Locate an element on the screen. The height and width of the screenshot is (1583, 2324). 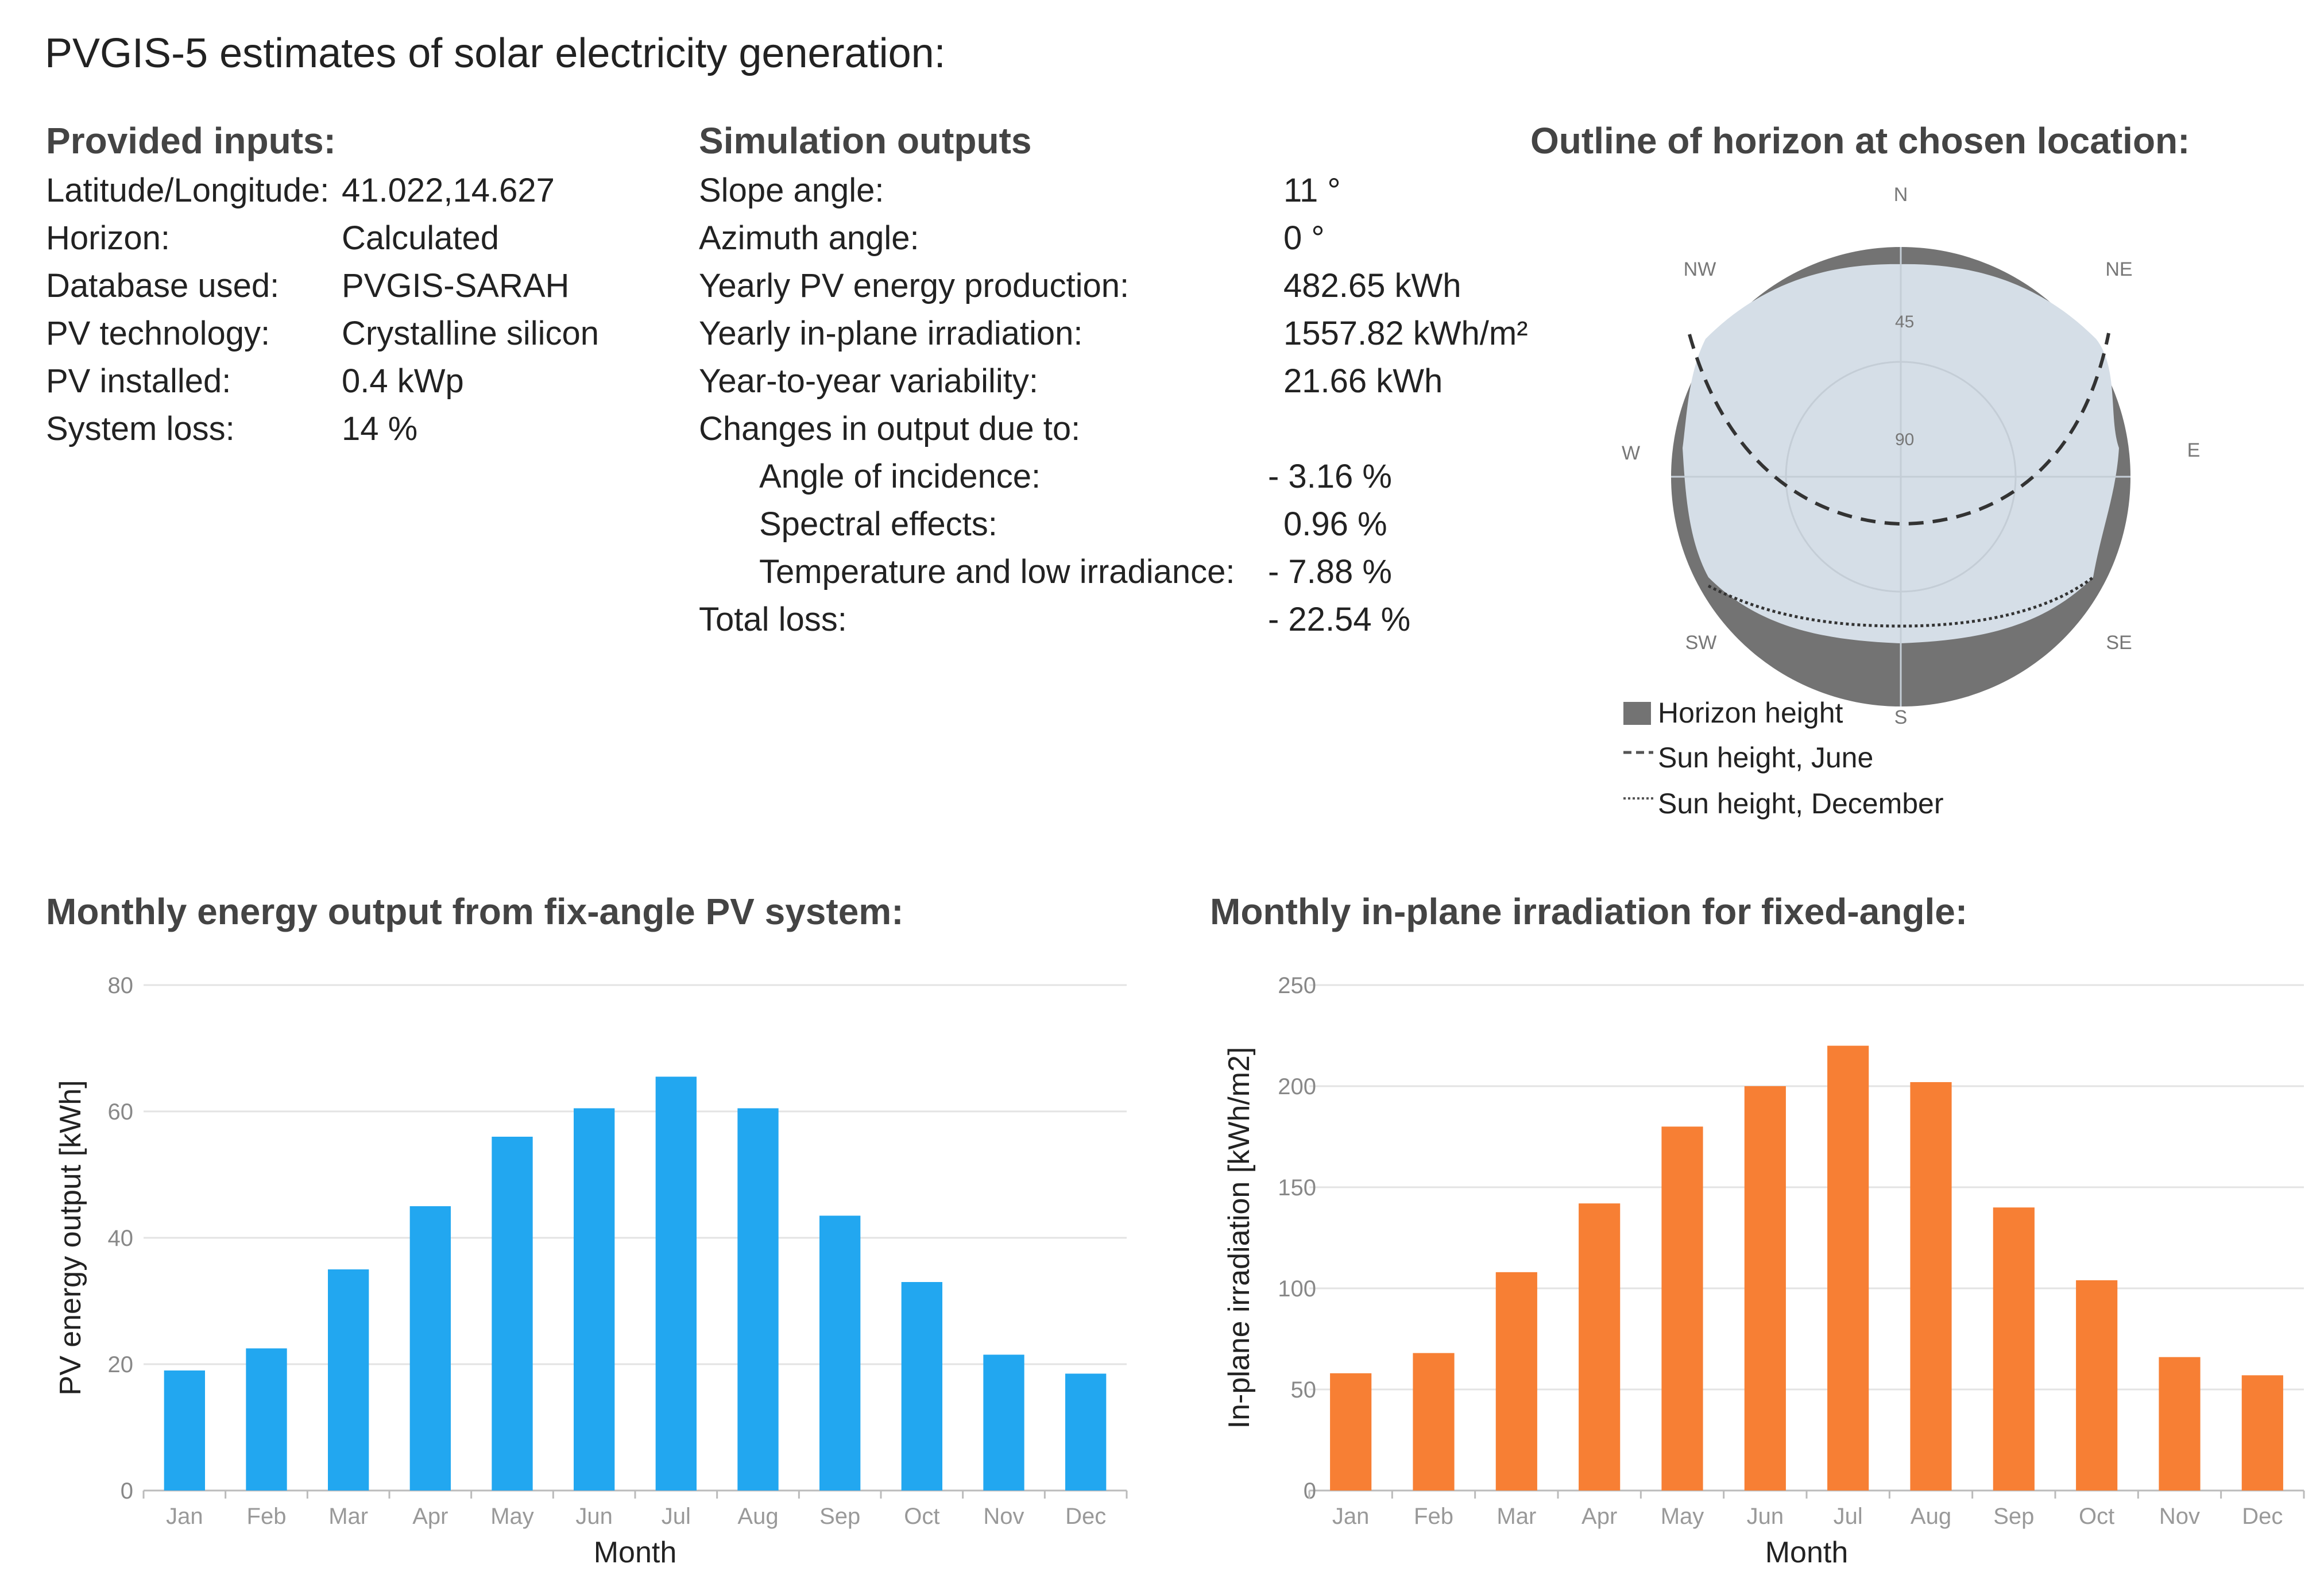
input-value: 41.022,14.627 is located at coordinates (448, 190).